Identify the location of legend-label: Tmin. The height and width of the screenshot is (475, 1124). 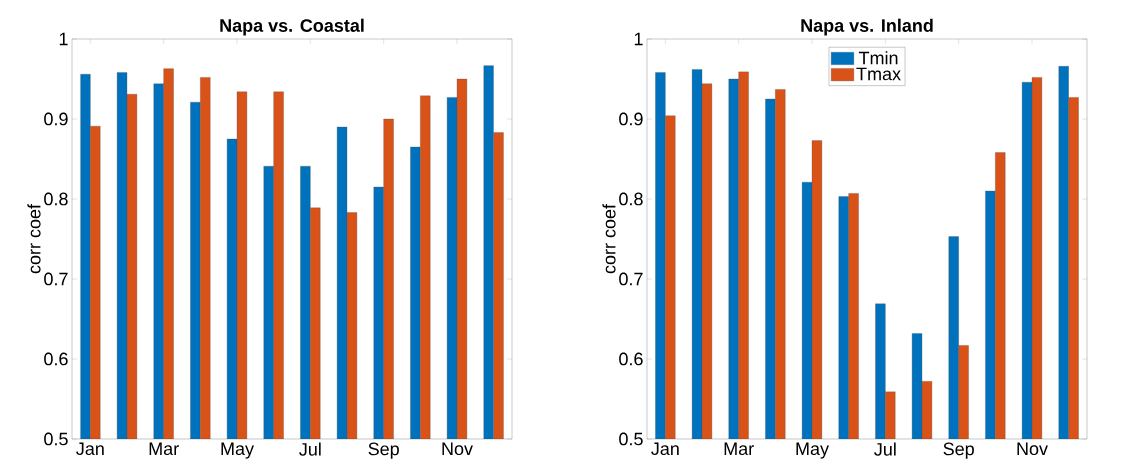
(878, 58).